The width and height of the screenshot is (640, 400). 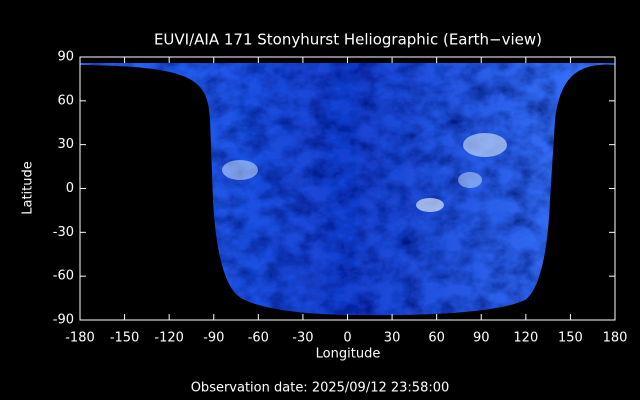 I want to click on x-tick-label: 120, so click(x=525, y=338).